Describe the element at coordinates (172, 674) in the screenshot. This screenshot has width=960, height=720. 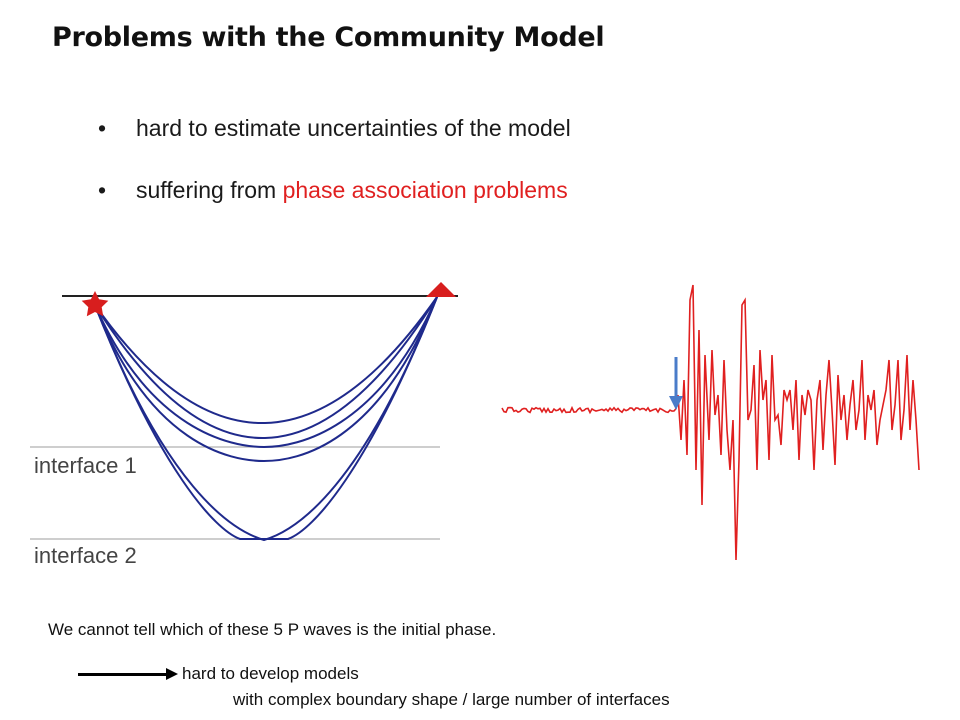
I see `arrow-right-icon` at that location.